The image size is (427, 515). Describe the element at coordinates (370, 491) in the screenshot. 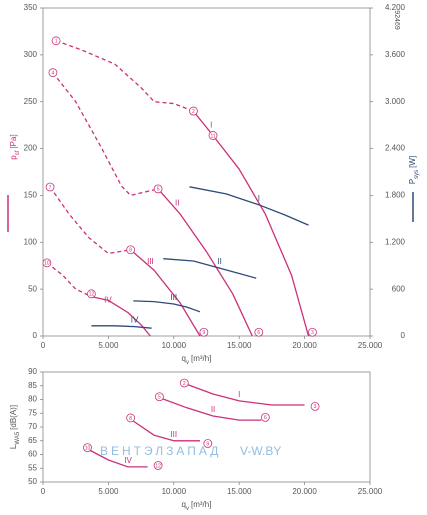

I see `x-tick-label: 25.000` at that location.